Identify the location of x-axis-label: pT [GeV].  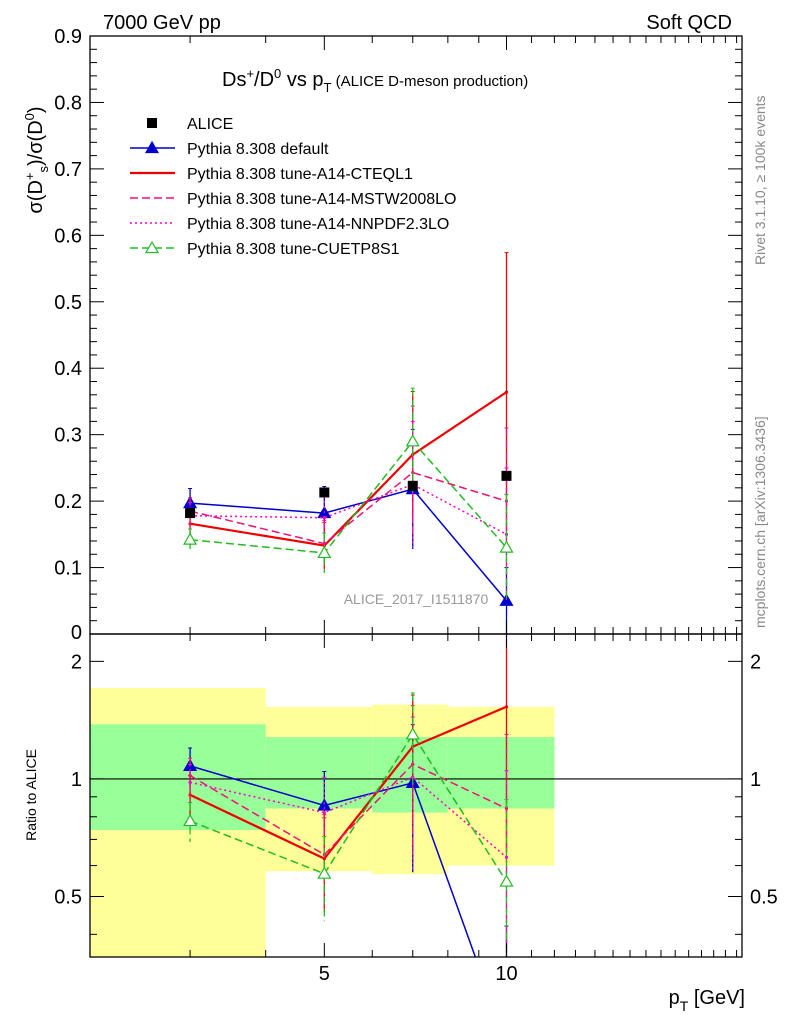
(707, 1000).